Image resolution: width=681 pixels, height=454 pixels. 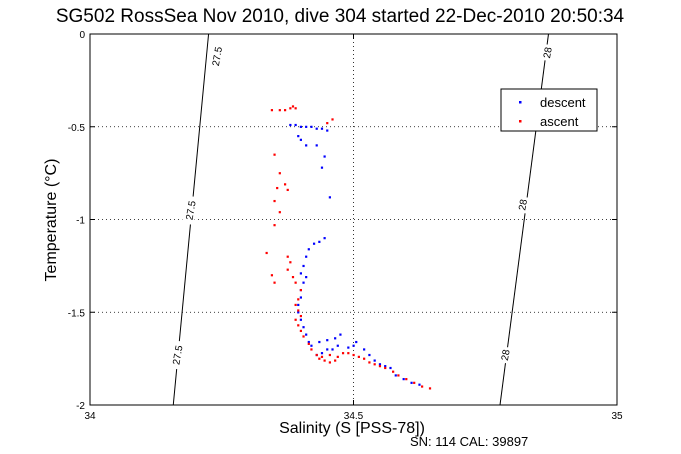 I want to click on y-tick-label: 0, so click(x=82, y=35).